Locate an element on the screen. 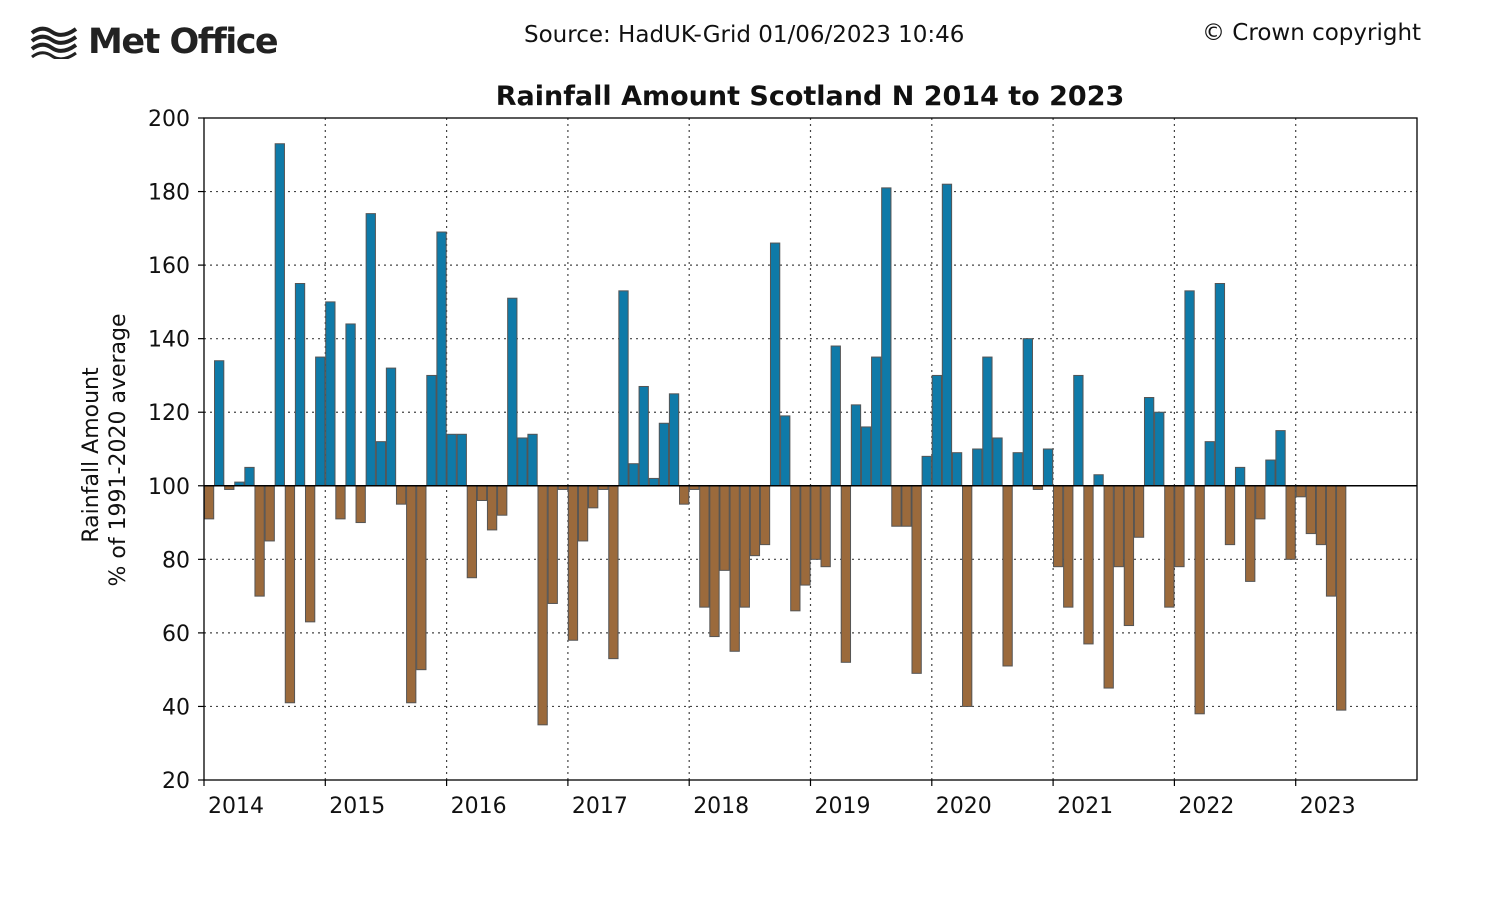 The image size is (1500, 900). source-text: Source: HadUK-Grid 01/06/2023 10:46 is located at coordinates (744, 35).